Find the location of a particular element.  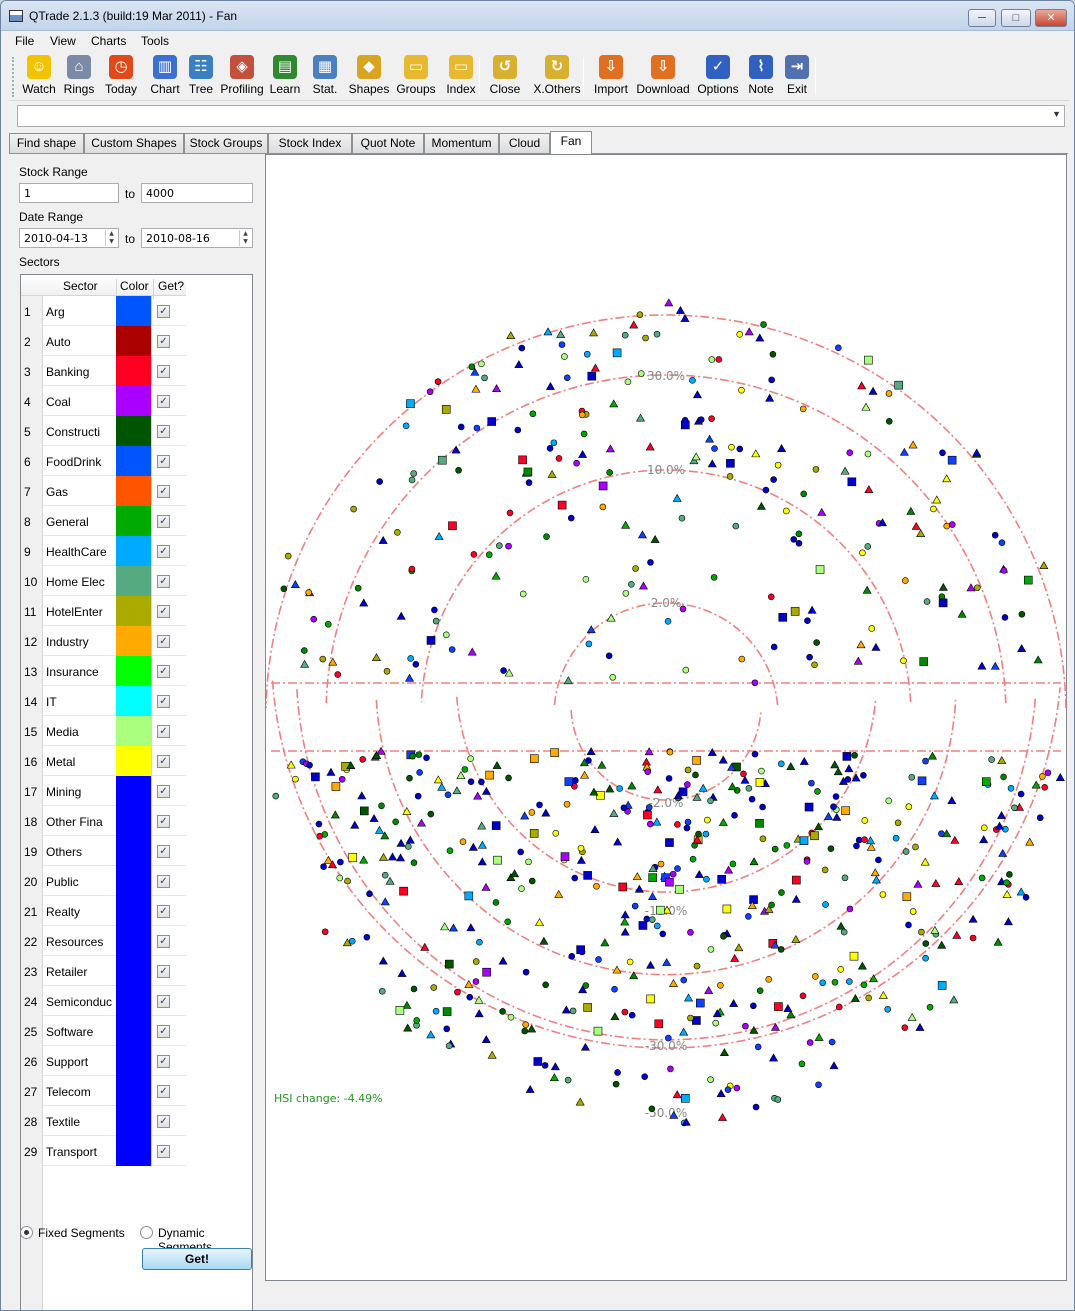

date-from-spinner: ▲ ▼ is located at coordinates (111, 238).